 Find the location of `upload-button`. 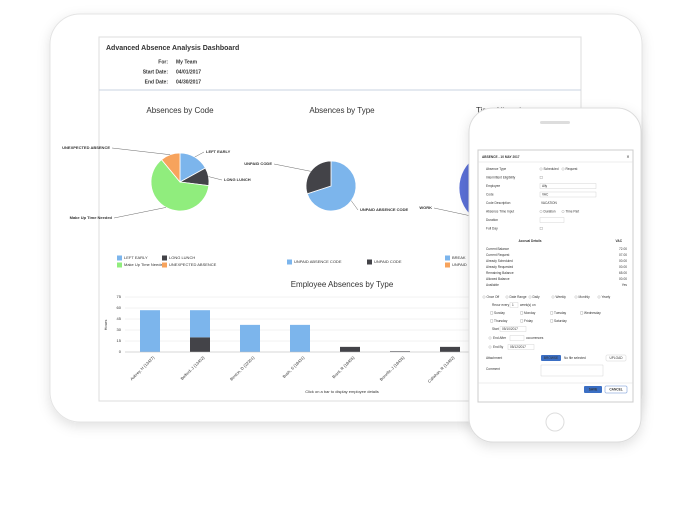

upload-button is located at coordinates (616, 358).